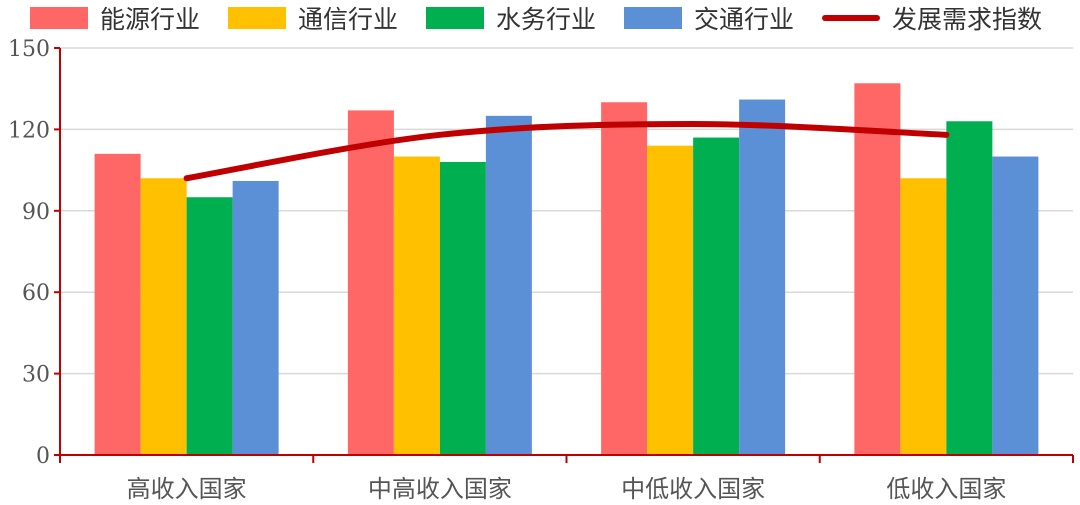 This screenshot has height=505, width=1080. I want to click on legend-label-demand-index: 发展需求指数, so click(967, 19).